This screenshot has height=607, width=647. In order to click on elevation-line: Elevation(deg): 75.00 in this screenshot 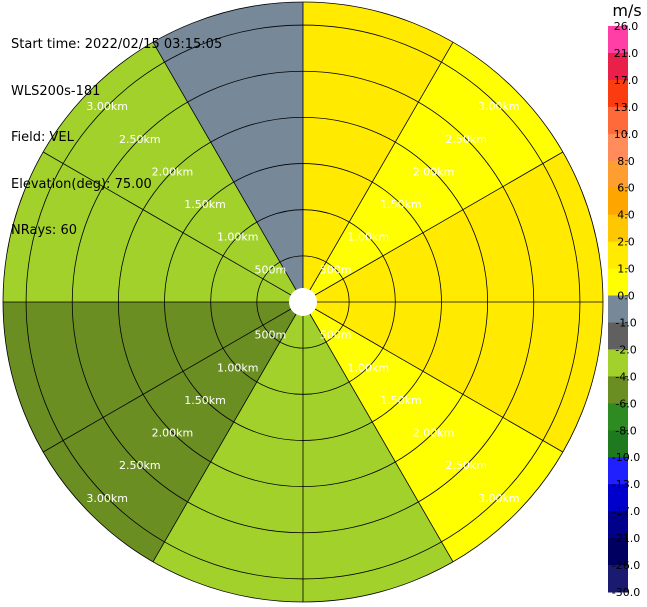, I will do `click(116, 185)`.